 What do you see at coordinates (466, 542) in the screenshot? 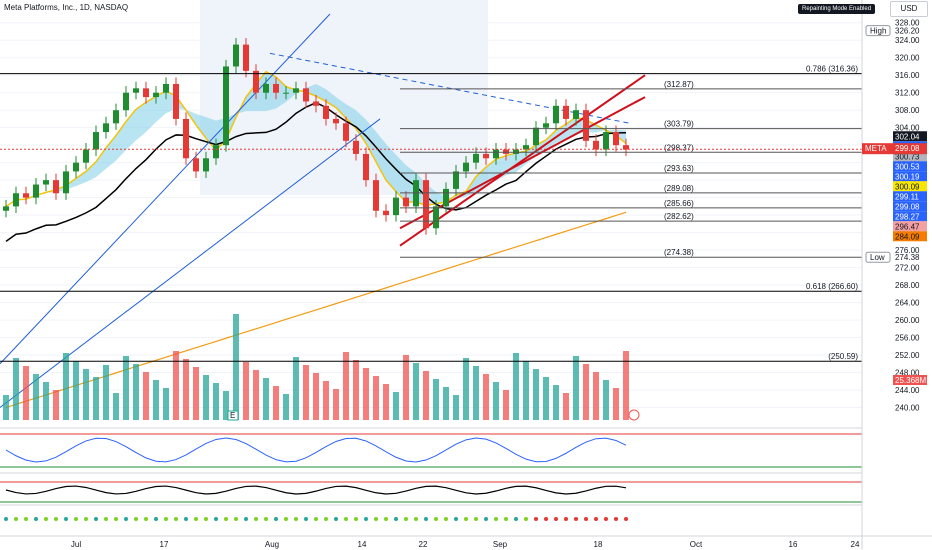
I see `time-axis: Jul 17 Aug 14 22 Sep 18 Oct 16 24` at bounding box center [466, 542].